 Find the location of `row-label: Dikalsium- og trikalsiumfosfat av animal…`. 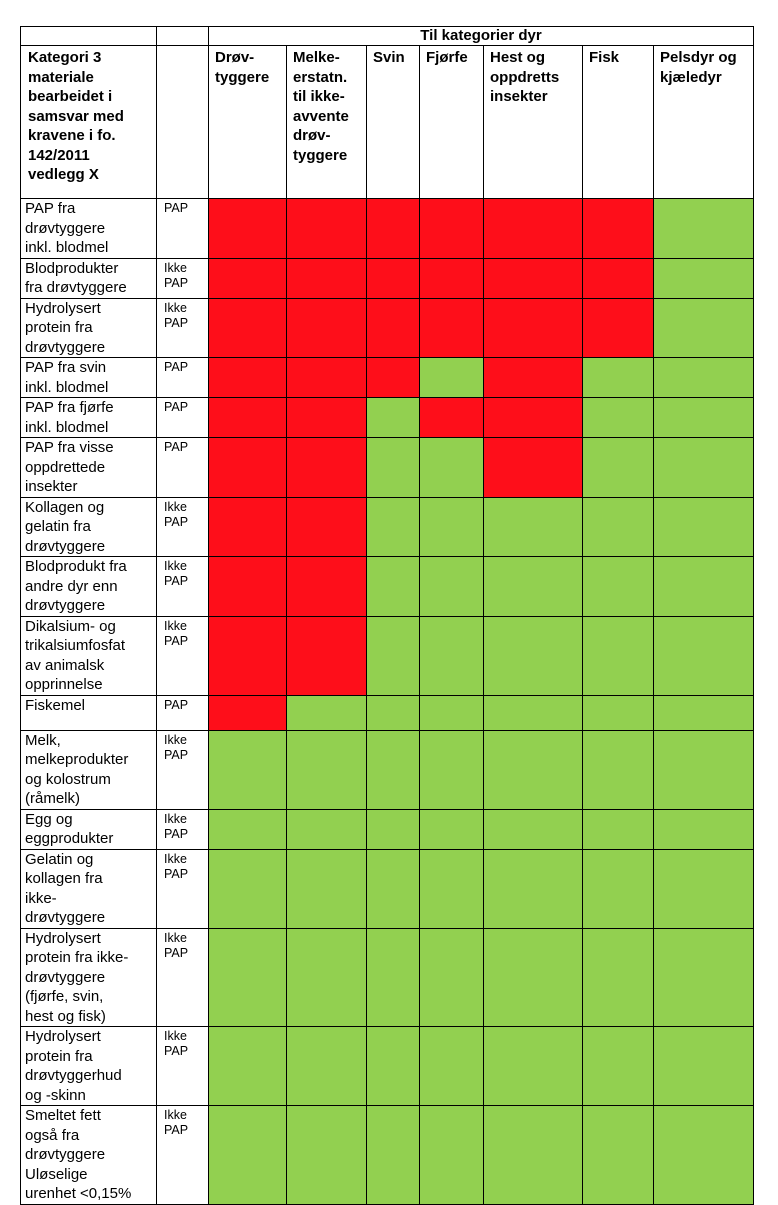

row-label: Dikalsium- og trikalsiumfosfat av animal… is located at coordinates (88, 655).